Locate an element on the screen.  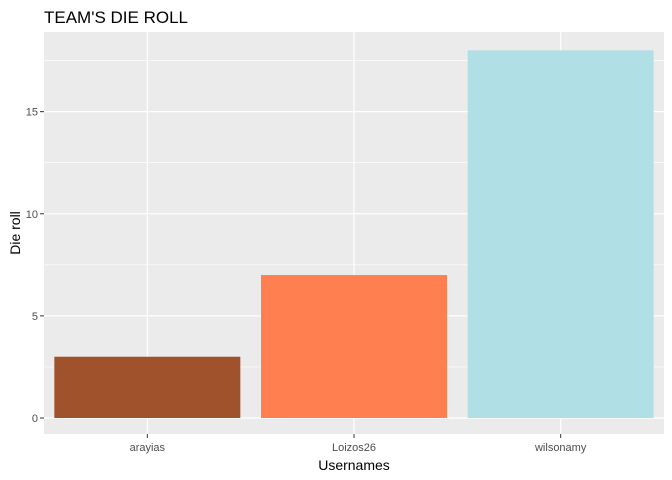
y-axis-title: Die roll is located at coordinates (15, 233).